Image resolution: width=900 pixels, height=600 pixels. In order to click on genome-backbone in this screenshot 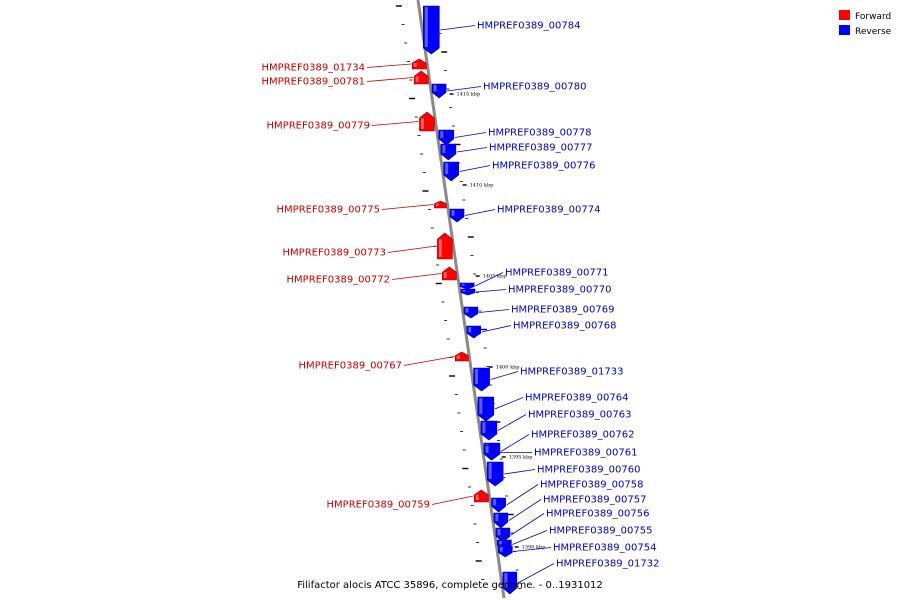, I will do `click(461, 299)`.